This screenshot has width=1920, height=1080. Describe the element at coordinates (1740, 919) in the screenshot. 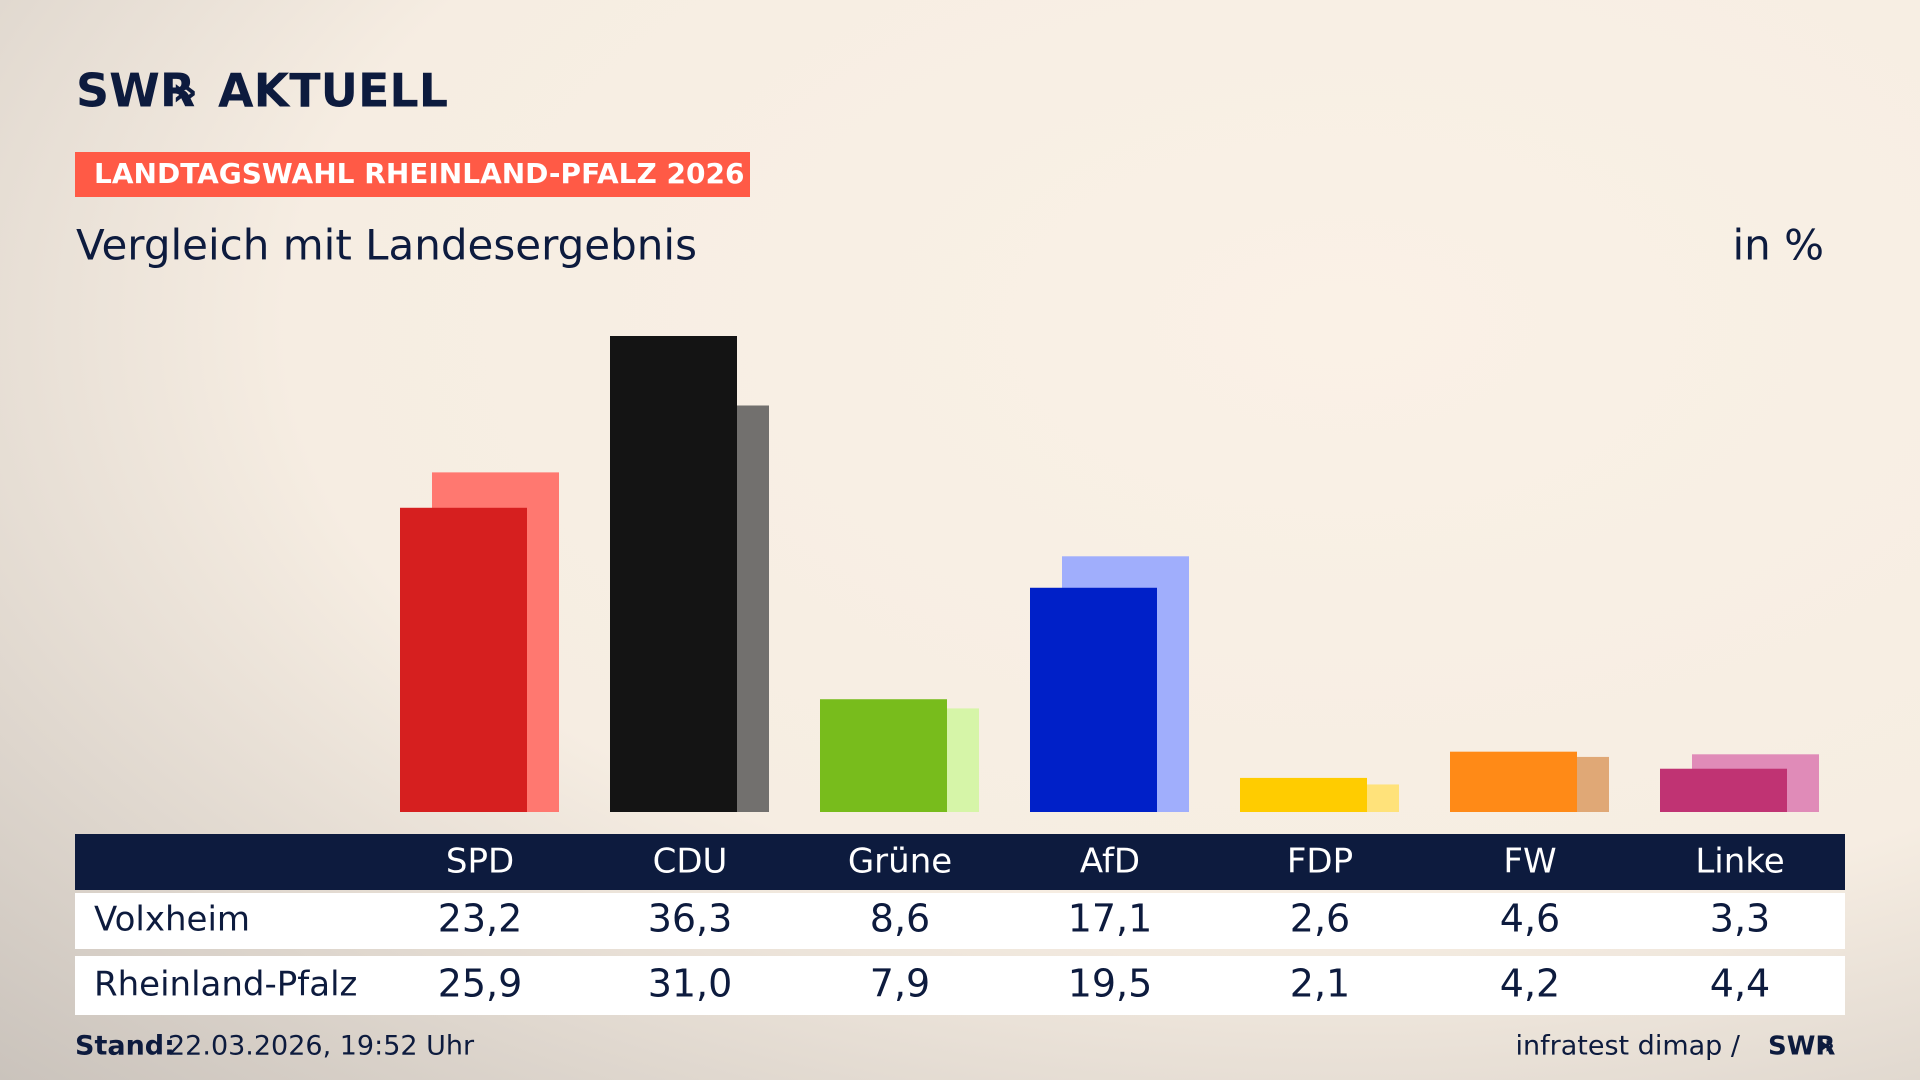

I see `value-label: 3,3` at that location.